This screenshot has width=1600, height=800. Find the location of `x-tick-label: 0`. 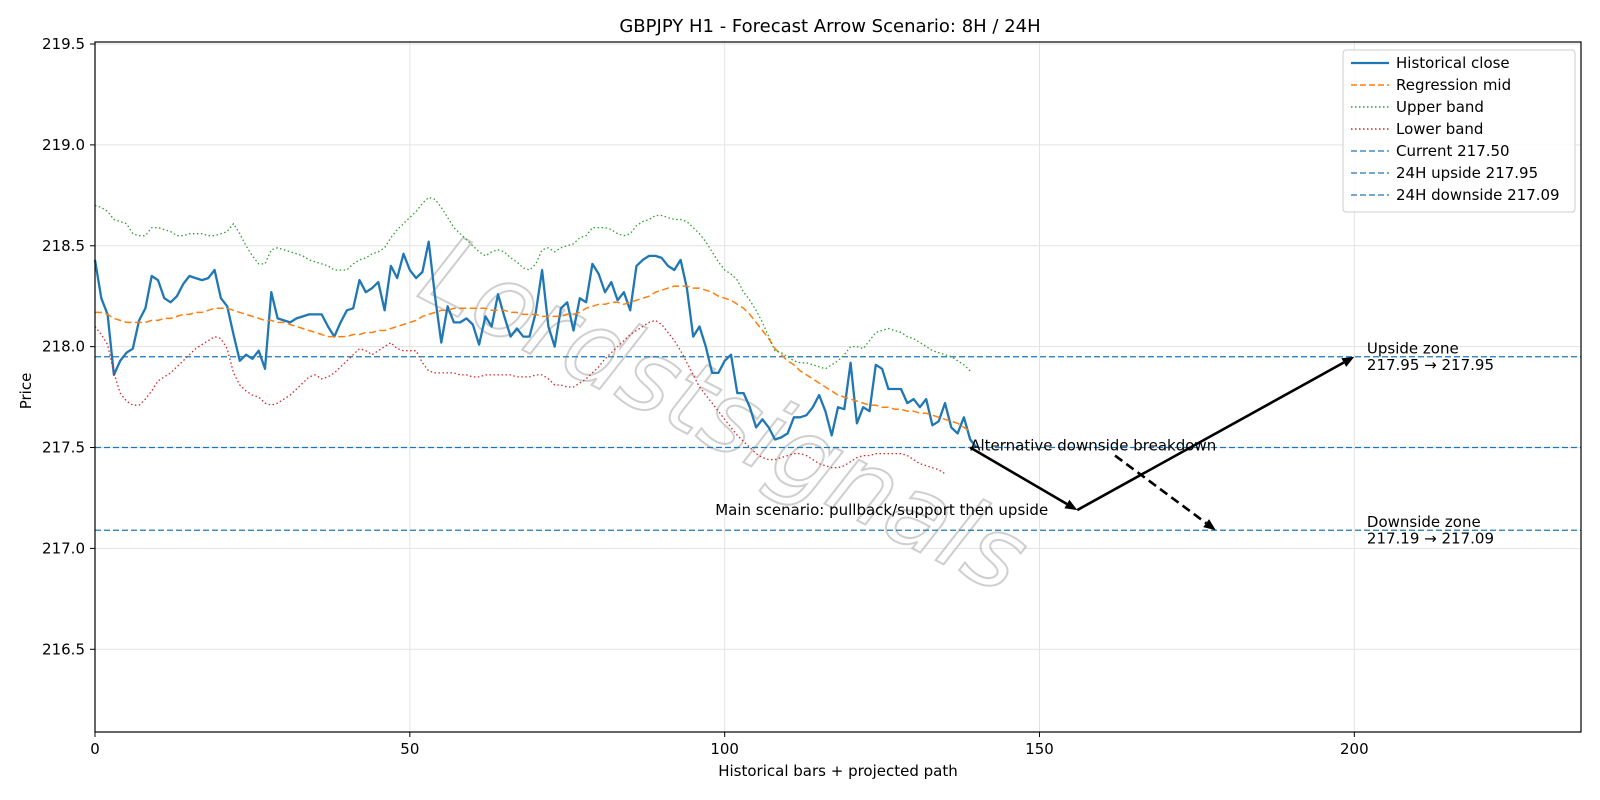

x-tick-label: 0 is located at coordinates (95, 749).